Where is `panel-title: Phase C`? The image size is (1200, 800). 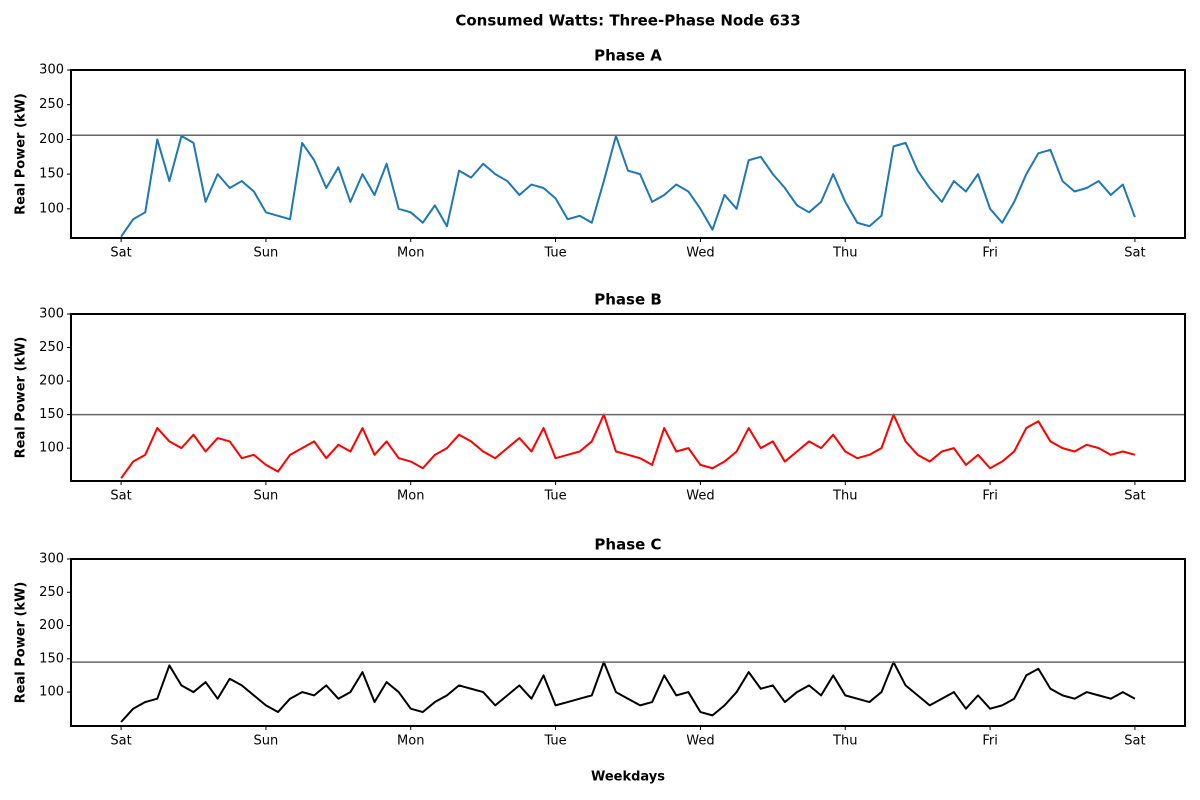
panel-title: Phase C is located at coordinates (627, 545).